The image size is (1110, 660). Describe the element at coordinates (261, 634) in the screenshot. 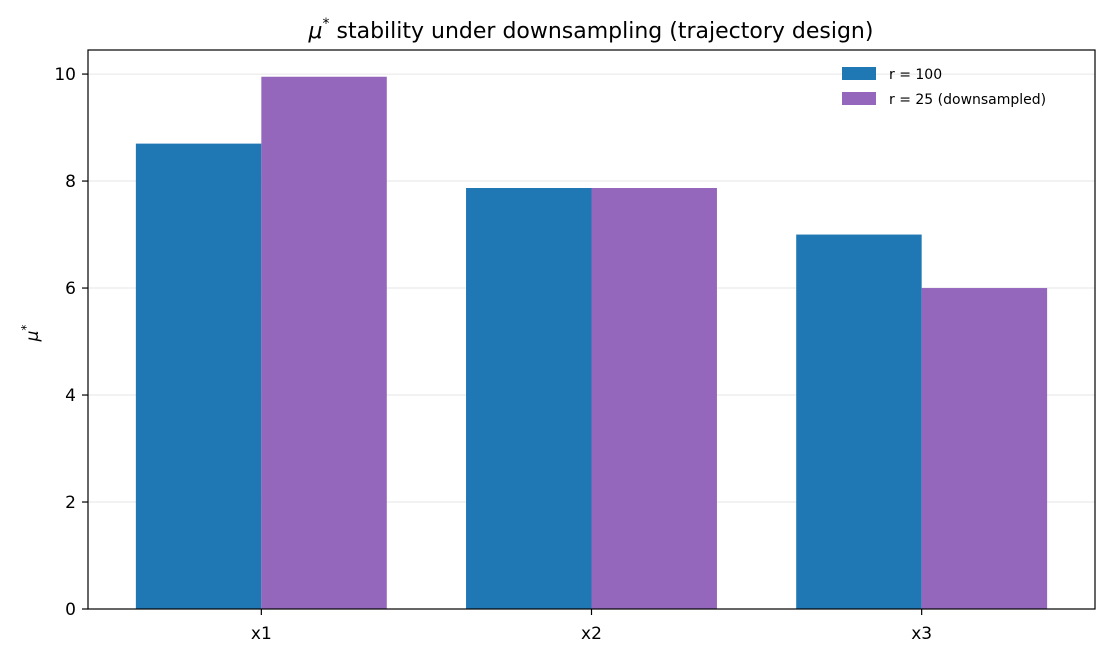

I see `x-tick-label: x1` at that location.